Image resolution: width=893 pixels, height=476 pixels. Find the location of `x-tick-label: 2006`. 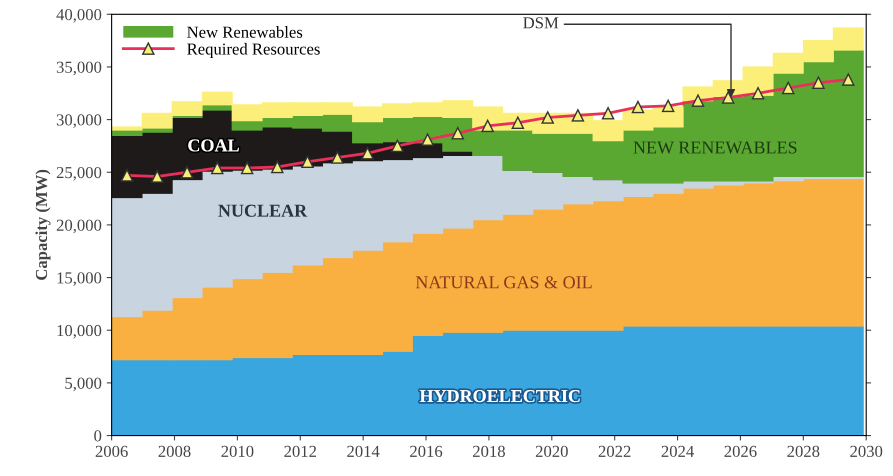

x-tick-label: 2006 is located at coordinates (112, 451).